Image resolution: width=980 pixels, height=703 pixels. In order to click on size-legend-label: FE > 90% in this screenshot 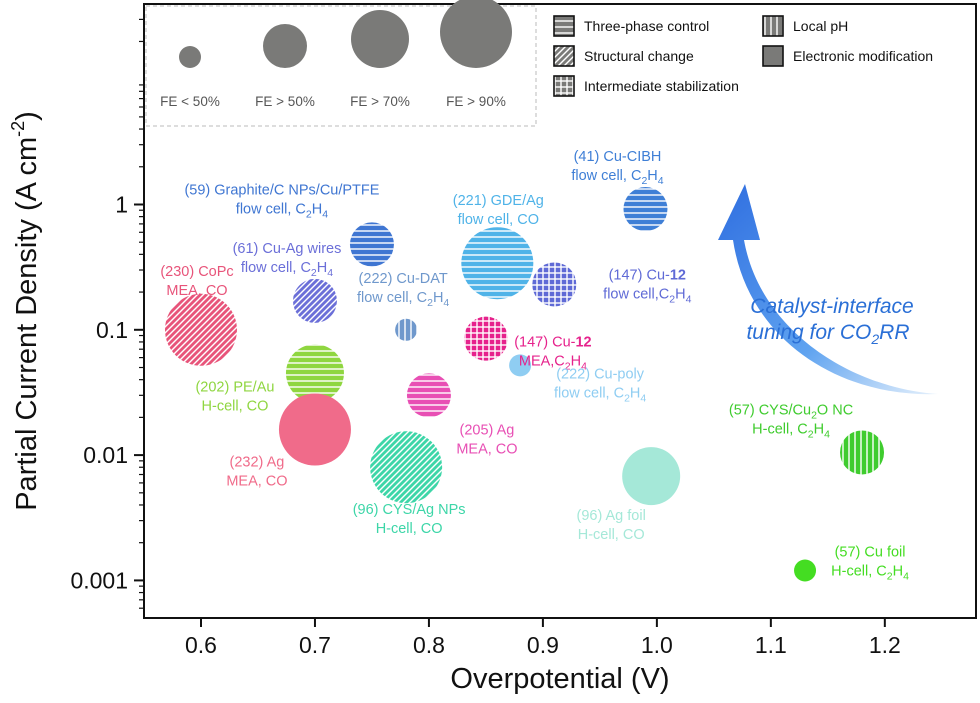, I will do `click(476, 101)`.